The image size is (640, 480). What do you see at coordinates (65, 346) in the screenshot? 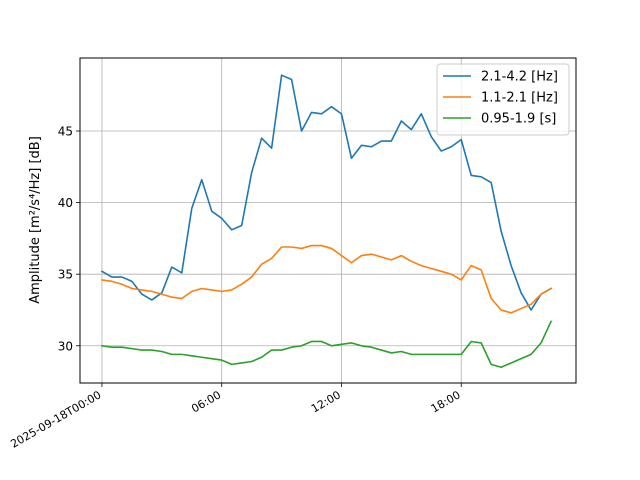
I see `y-tick-label: 30` at bounding box center [65, 346].